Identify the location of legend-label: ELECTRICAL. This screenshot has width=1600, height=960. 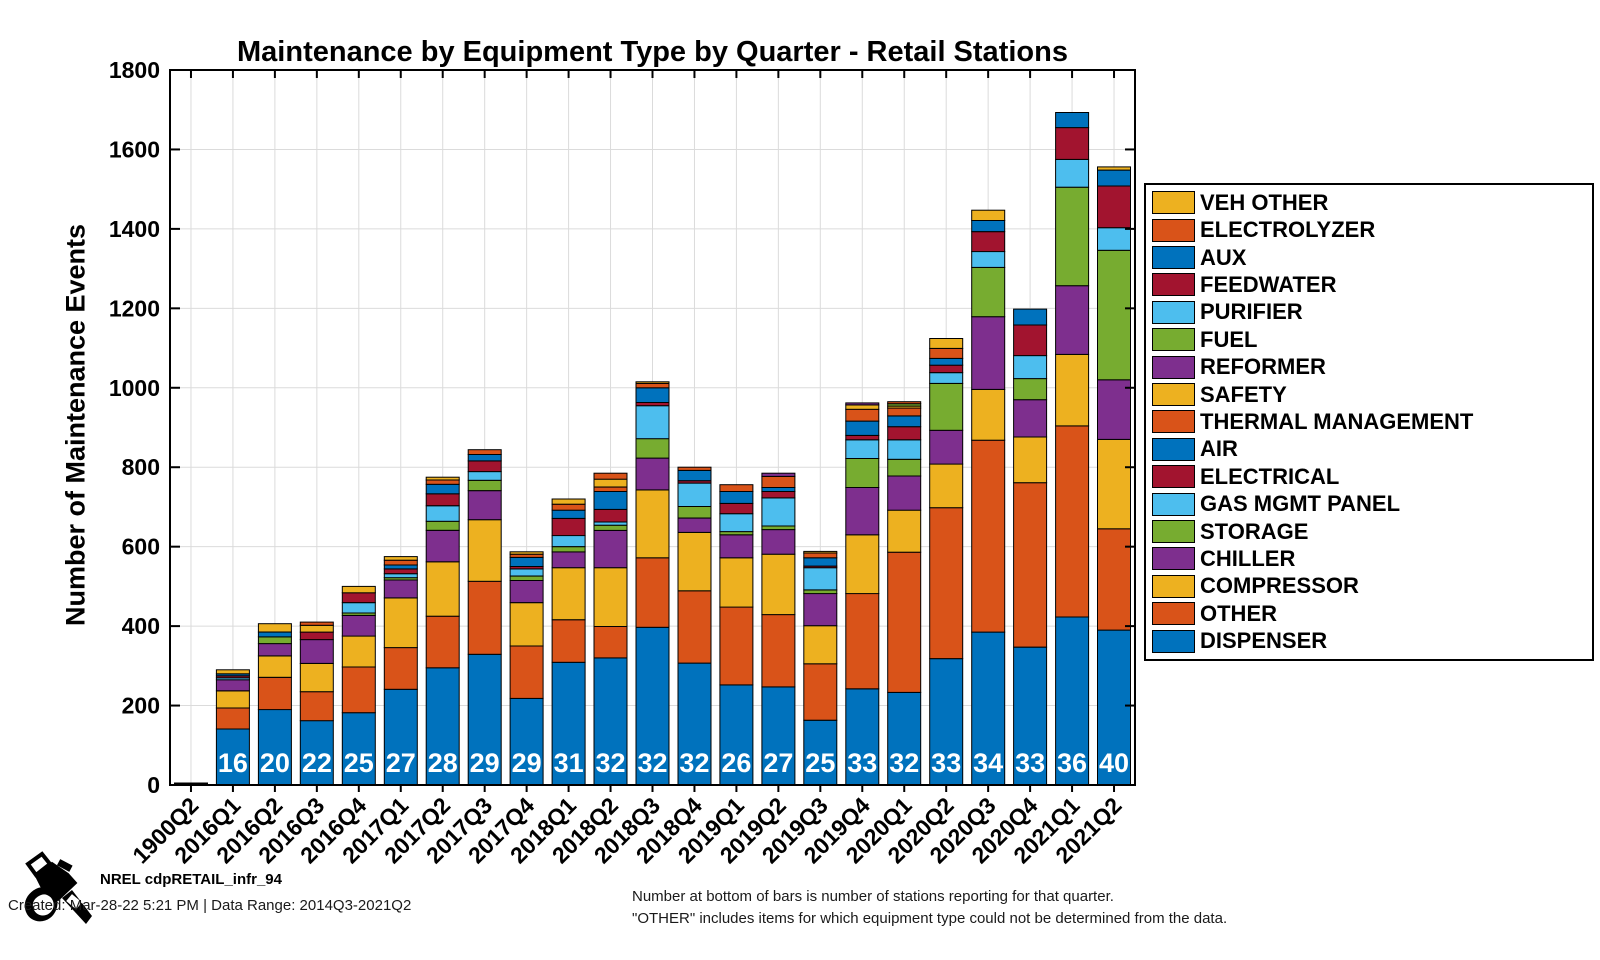
(1270, 476).